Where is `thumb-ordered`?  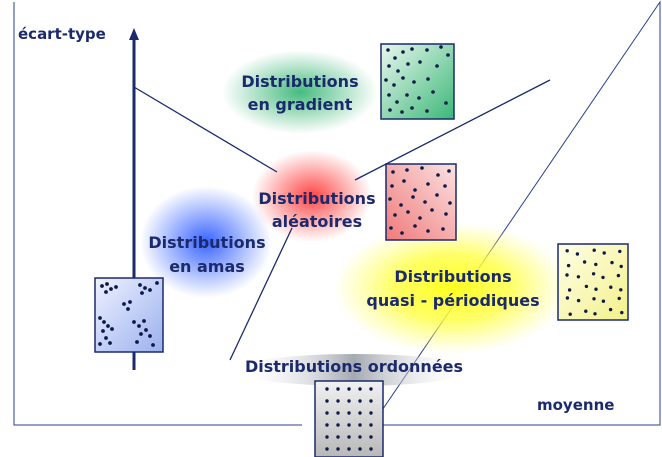
thumb-ordered is located at coordinates (349, 418).